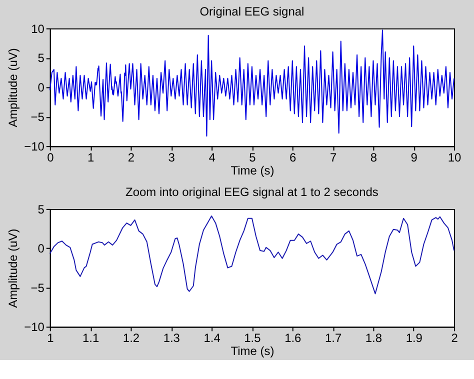  I want to click on x-tick-label: 1.4, so click(212, 338).